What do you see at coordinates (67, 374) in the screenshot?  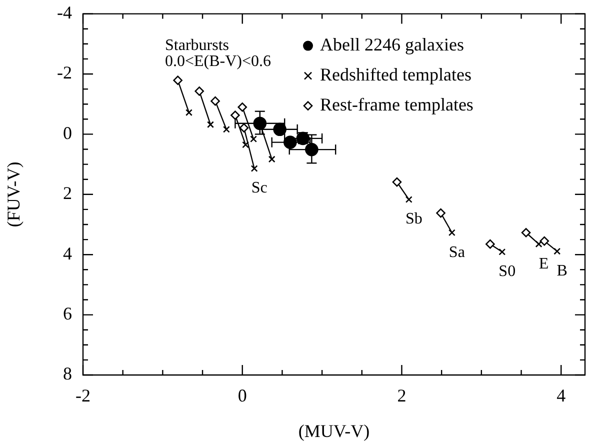 I see `y-tick-label: 8` at bounding box center [67, 374].